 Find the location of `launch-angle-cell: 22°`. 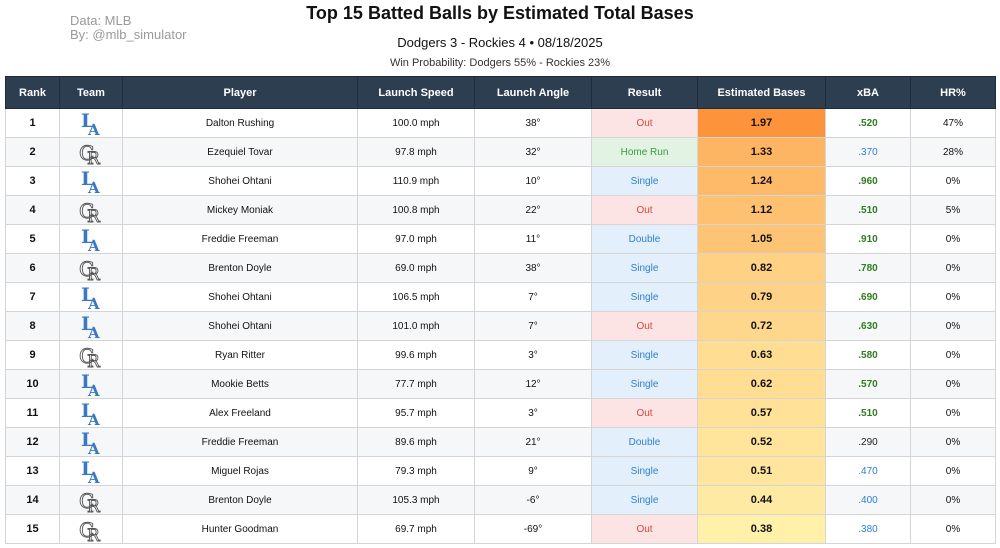

launch-angle-cell: 22° is located at coordinates (533, 210).